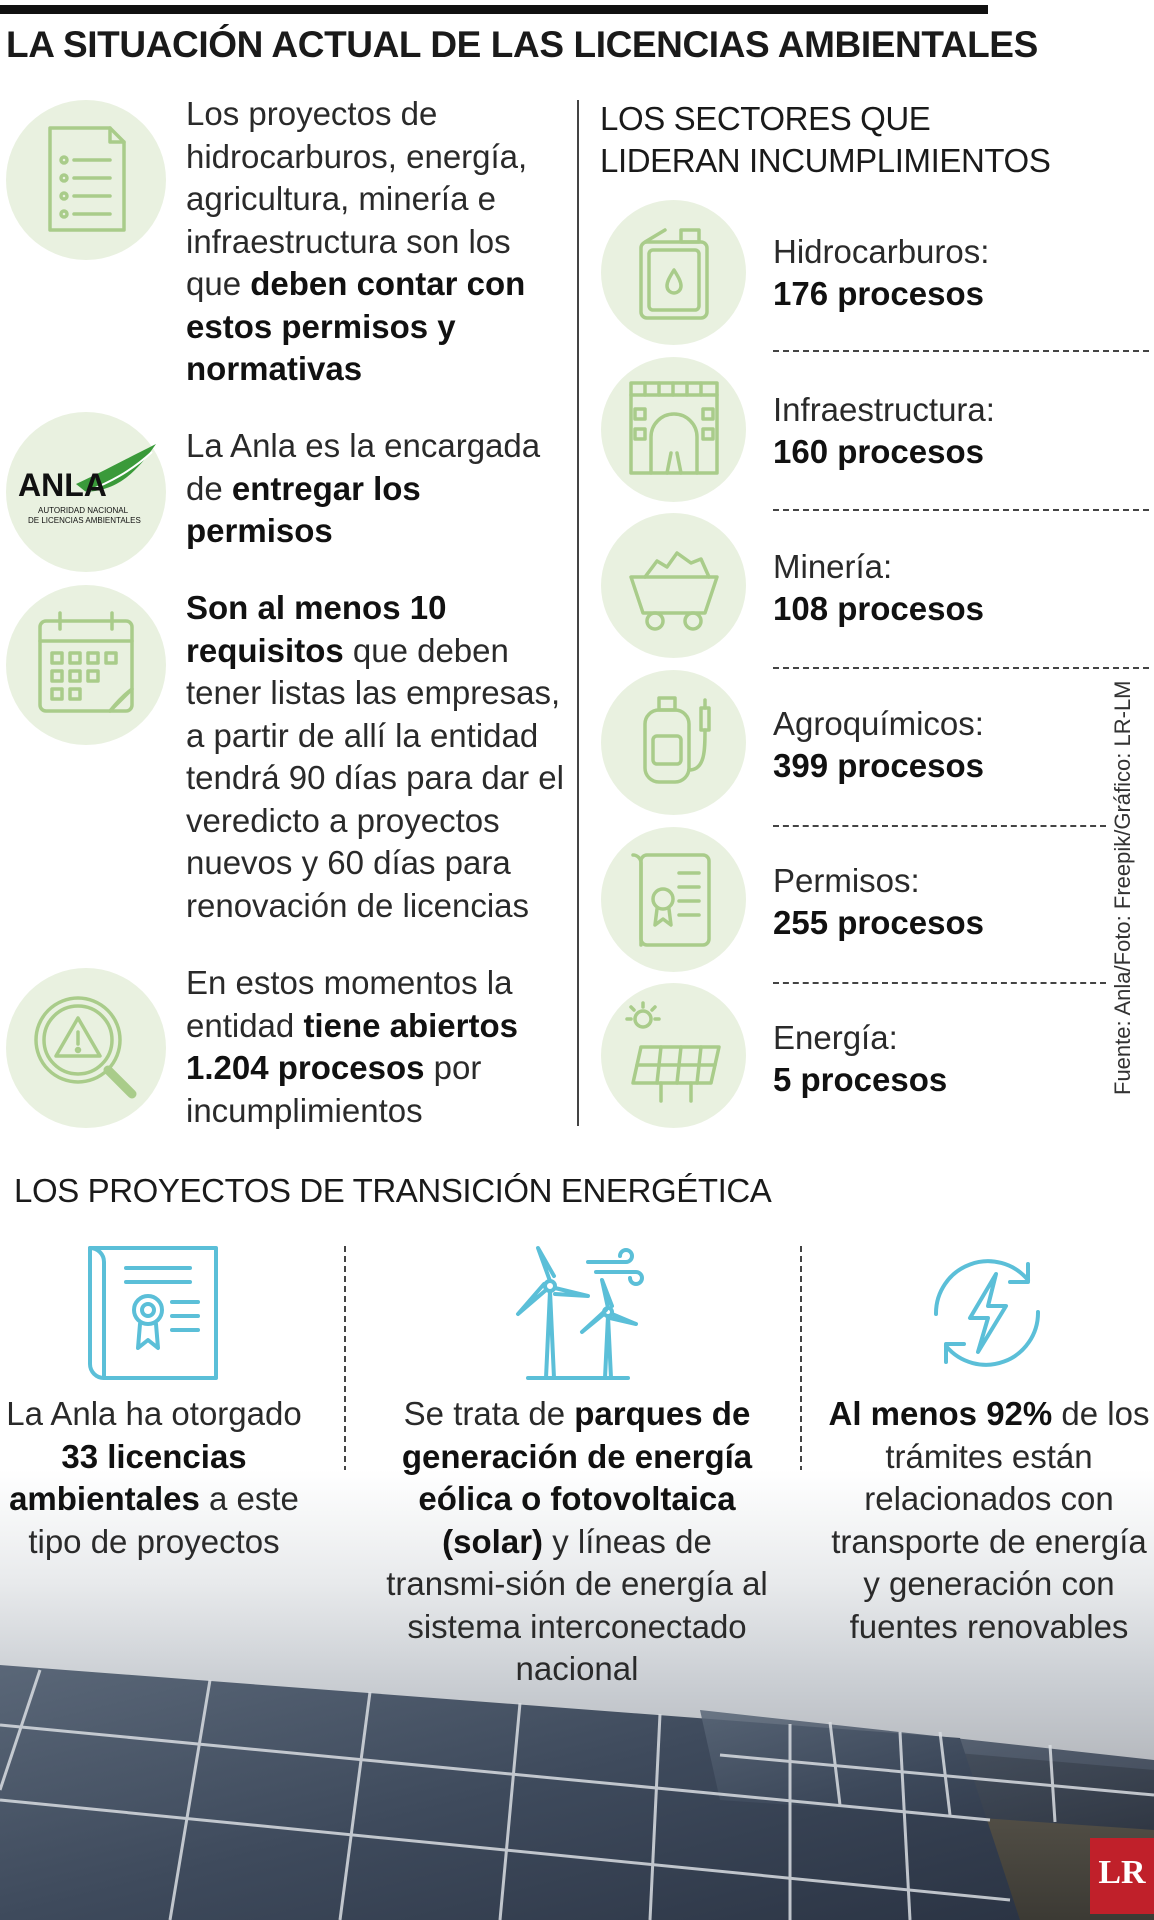  Describe the element at coordinates (363, 467) in the screenshot. I see `text-segment: La Anla es la encargada de` at that location.